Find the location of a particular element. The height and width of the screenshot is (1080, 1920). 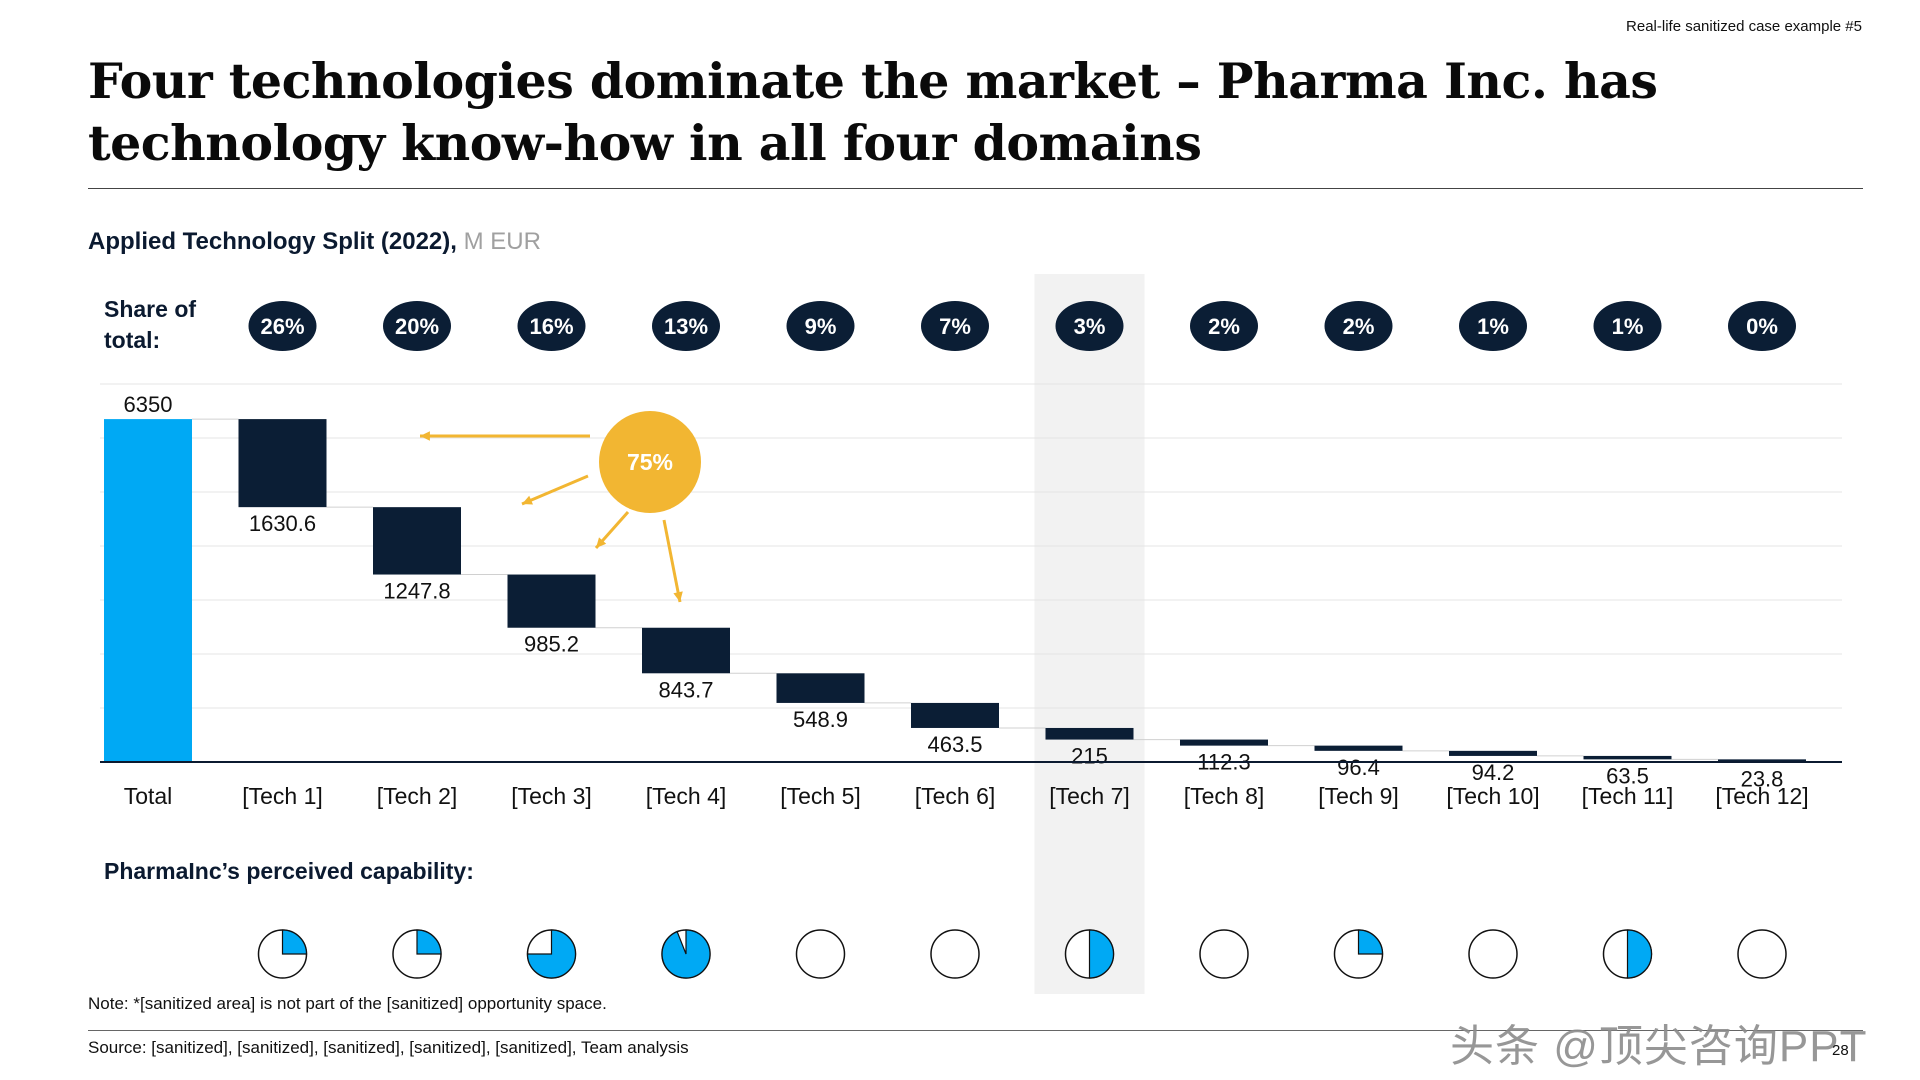

share-badge-label: 16% is located at coordinates (551, 326).